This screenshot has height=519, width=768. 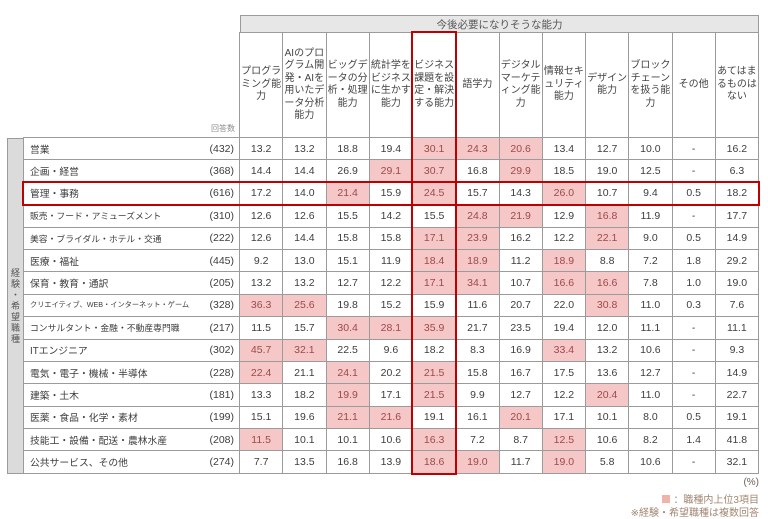 What do you see at coordinates (221, 305) in the screenshot?
I see `row-respondent-count: (328)` at bounding box center [221, 305].